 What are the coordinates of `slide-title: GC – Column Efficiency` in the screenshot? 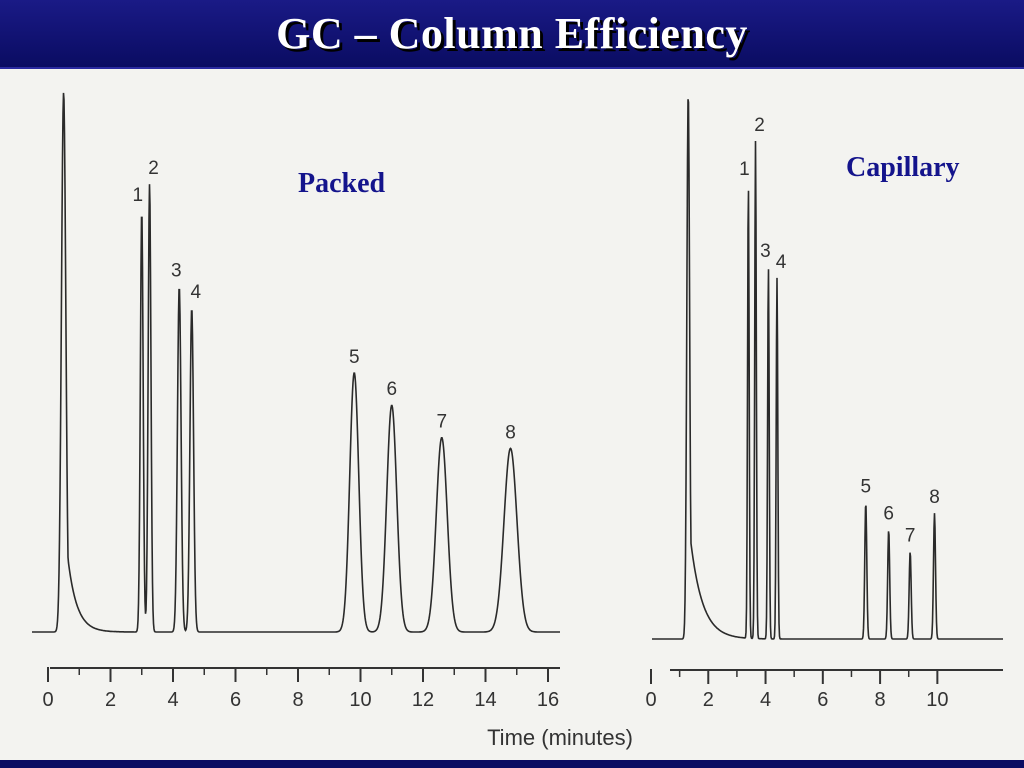 It's located at (512, 33).